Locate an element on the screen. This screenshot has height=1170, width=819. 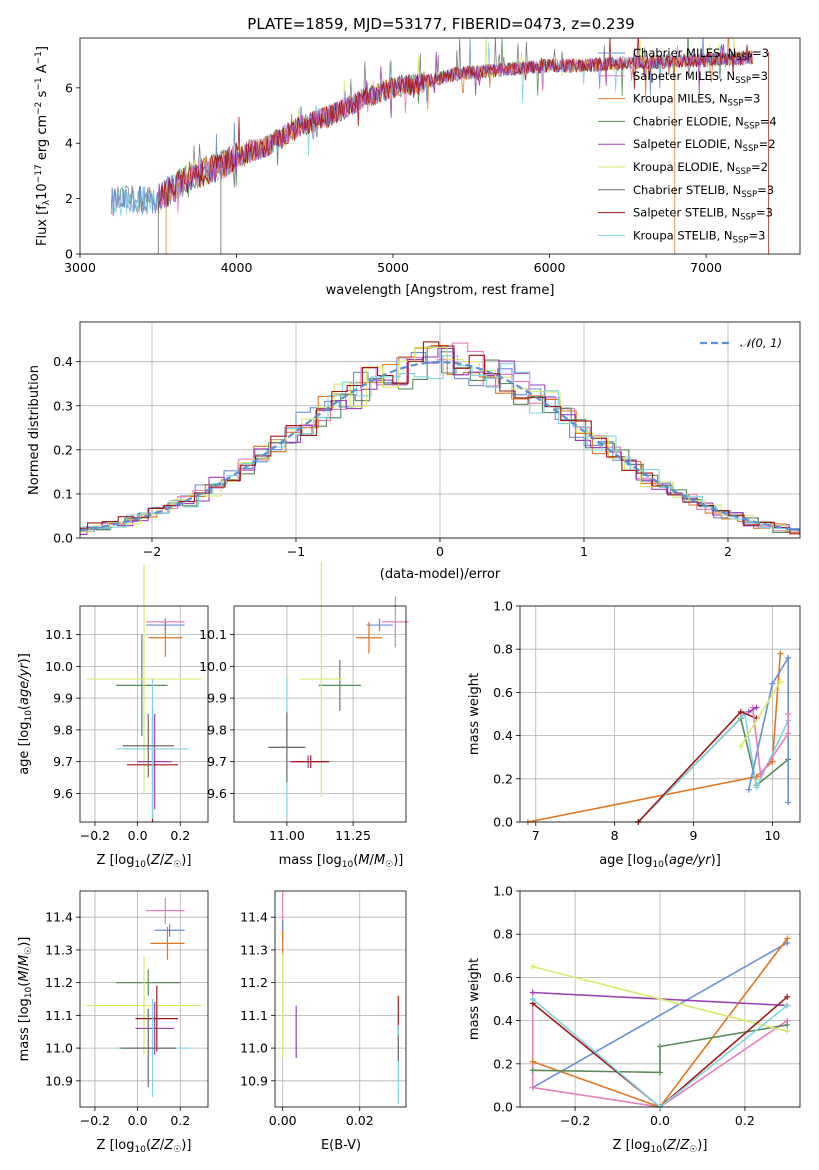
y-tick-label: 9.6 is located at coordinates (217, 793).